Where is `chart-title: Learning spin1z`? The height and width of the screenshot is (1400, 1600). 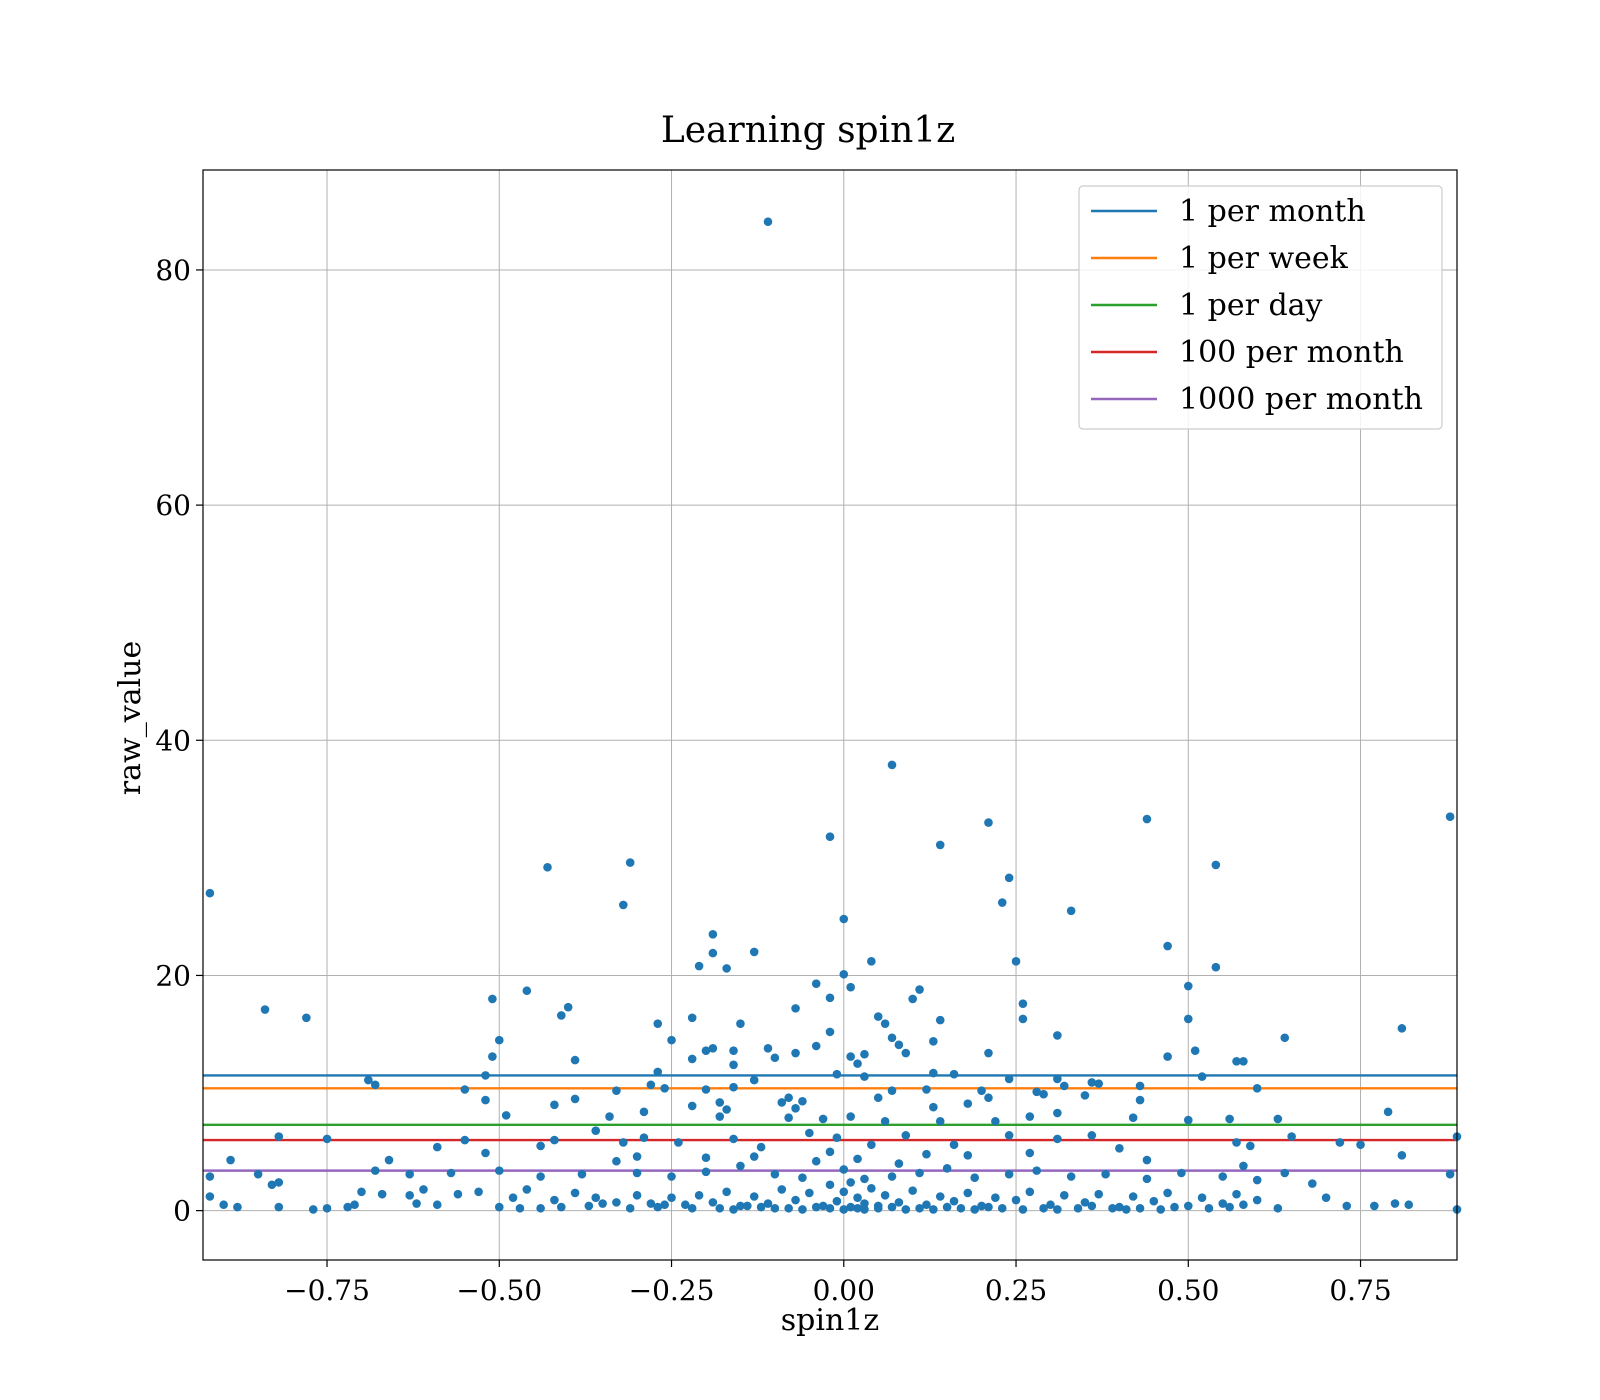 chart-title: Learning spin1z is located at coordinates (808, 130).